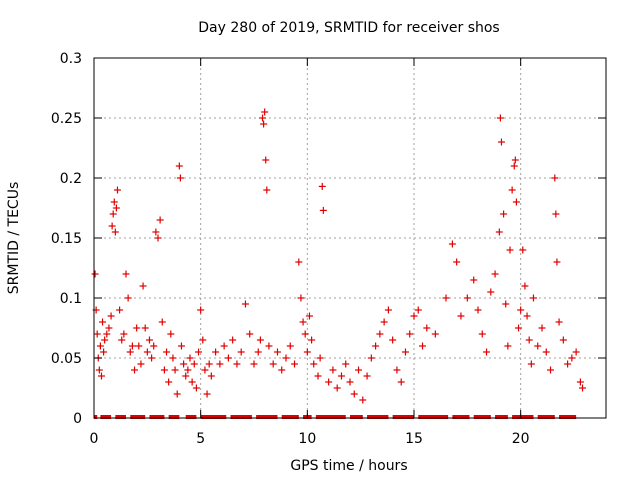 Image resolution: width=640 pixels, height=480 pixels. What do you see at coordinates (66, 359) in the screenshot?
I see `y-tick-label: 0.05` at bounding box center [66, 359].